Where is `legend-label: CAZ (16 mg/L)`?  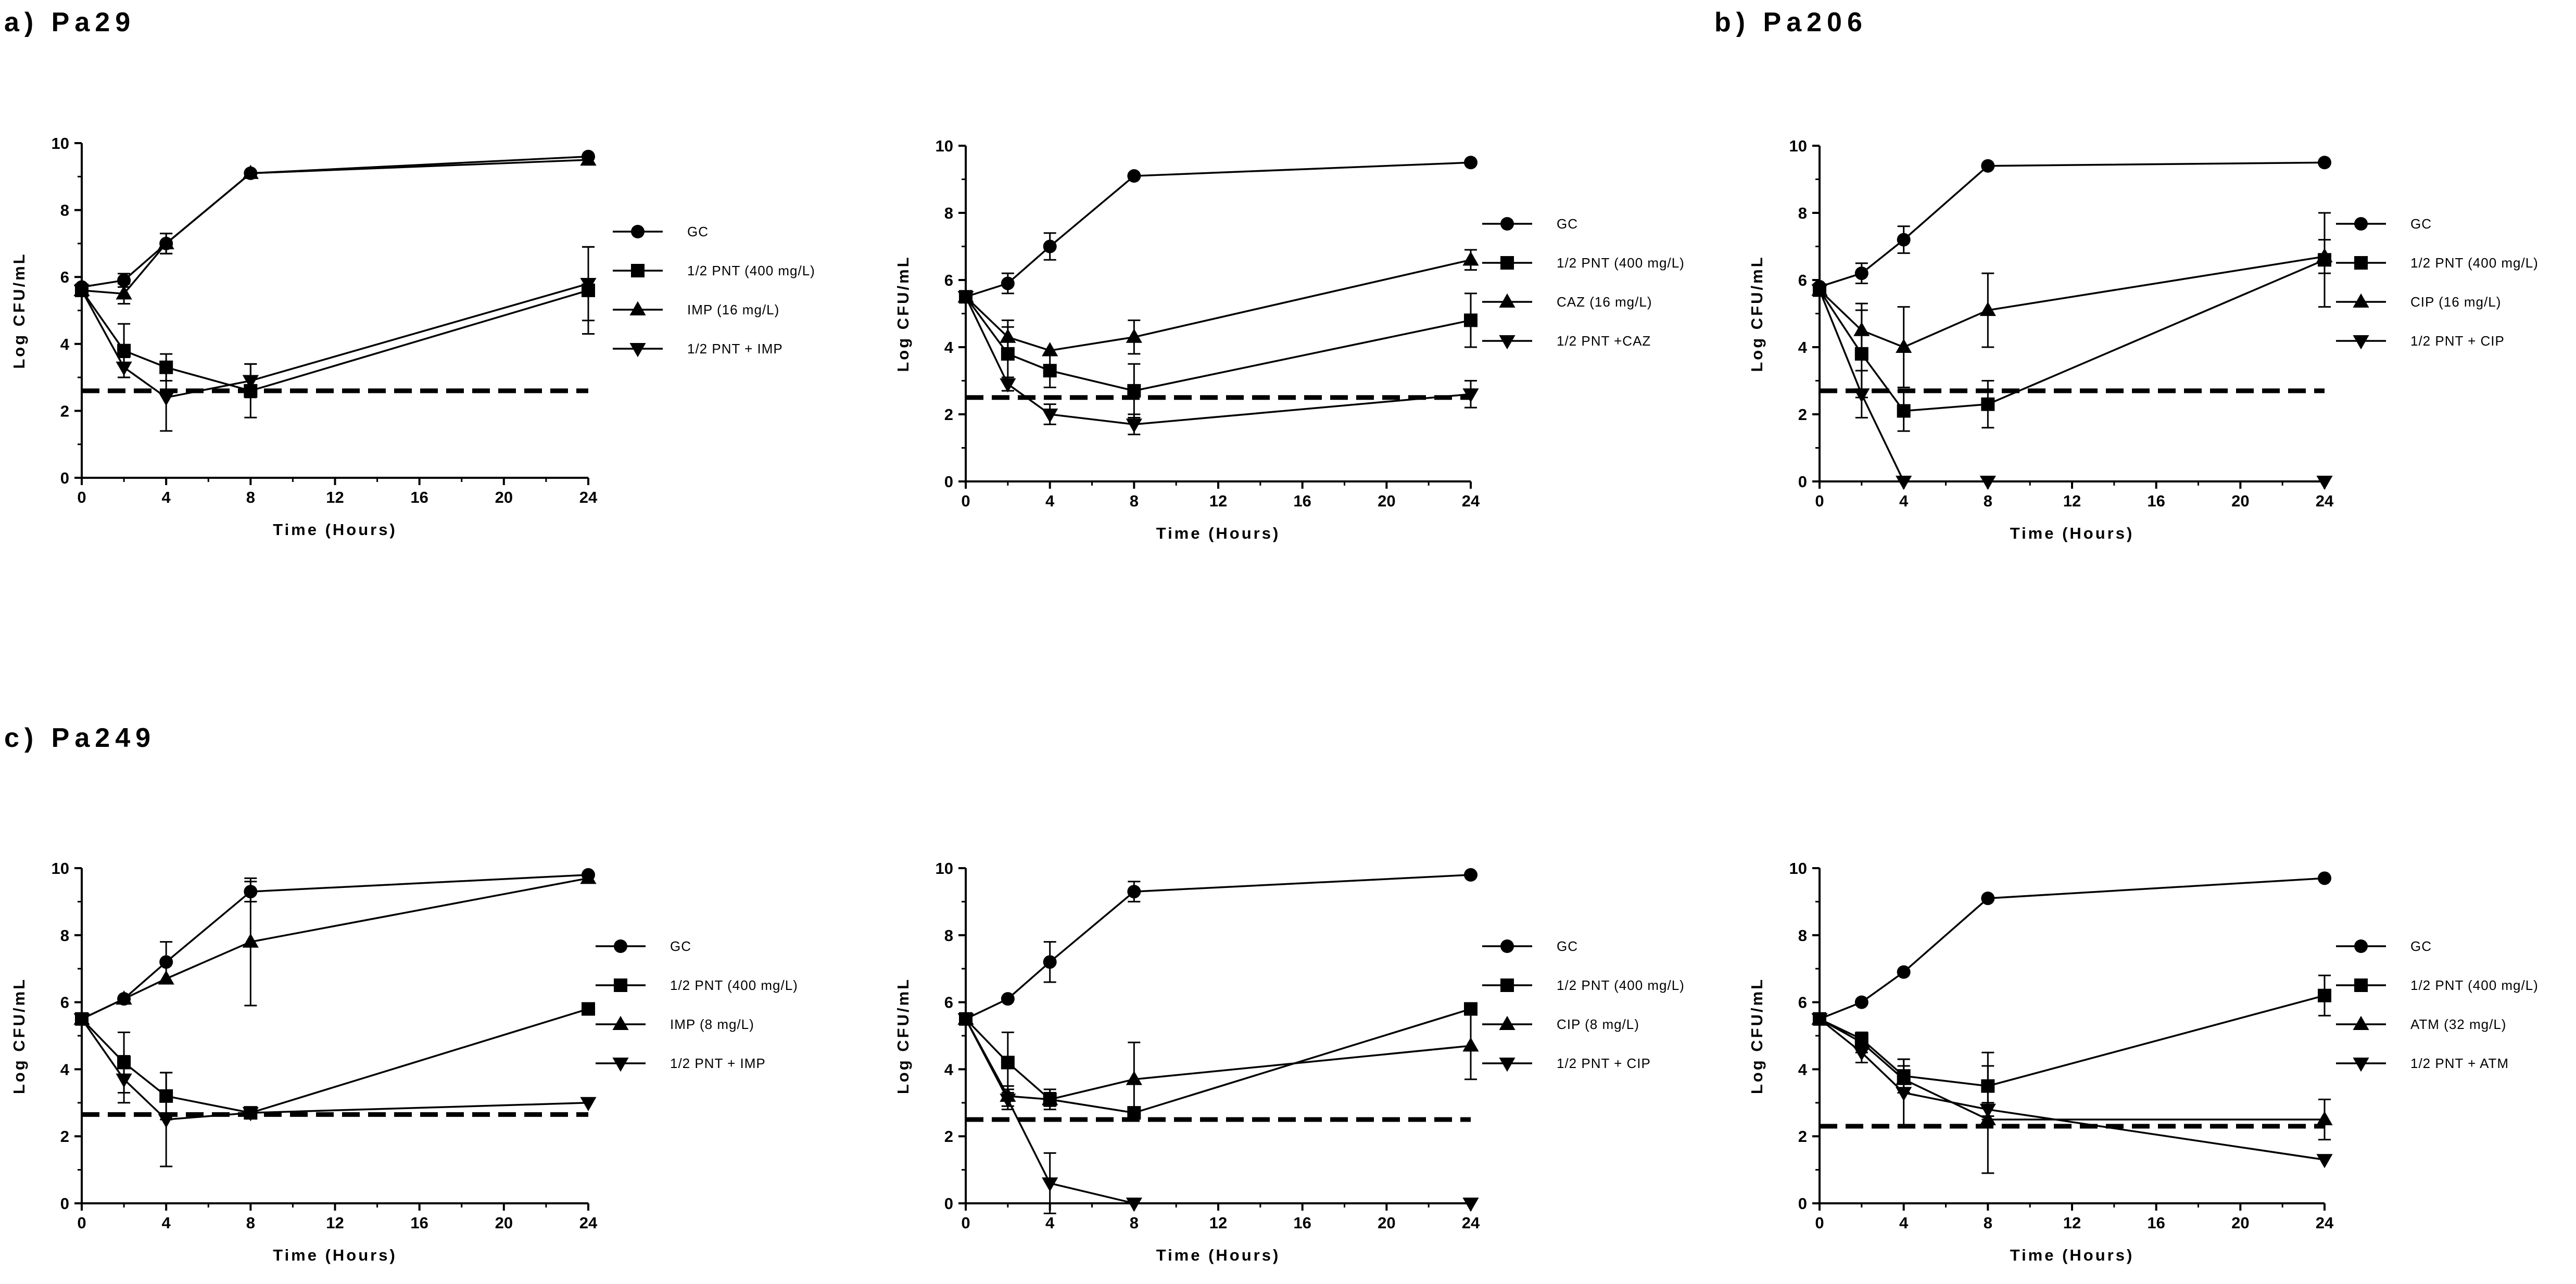 legend-label: CAZ (16 mg/L) is located at coordinates (1604, 302).